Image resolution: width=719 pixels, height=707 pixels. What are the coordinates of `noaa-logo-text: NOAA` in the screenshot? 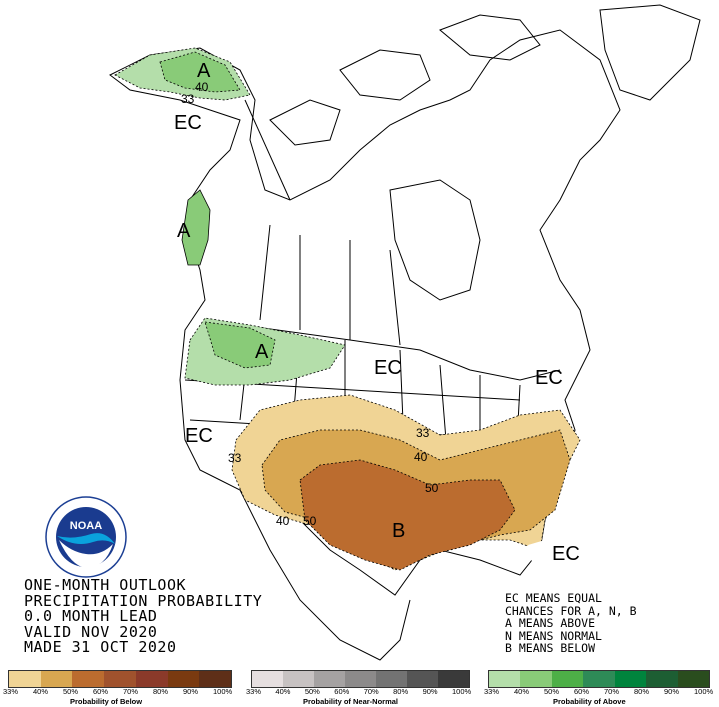 It's located at (86, 526).